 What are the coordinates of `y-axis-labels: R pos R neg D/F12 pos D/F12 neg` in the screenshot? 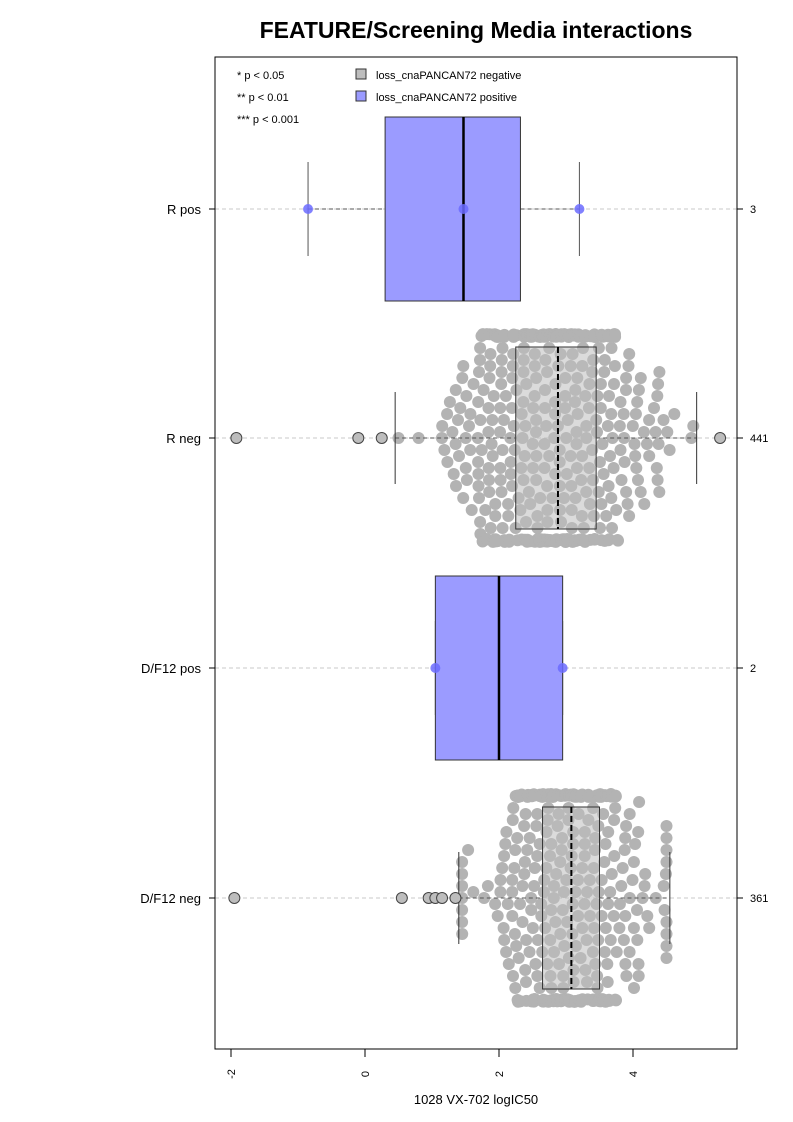 It's located at (177, 554).